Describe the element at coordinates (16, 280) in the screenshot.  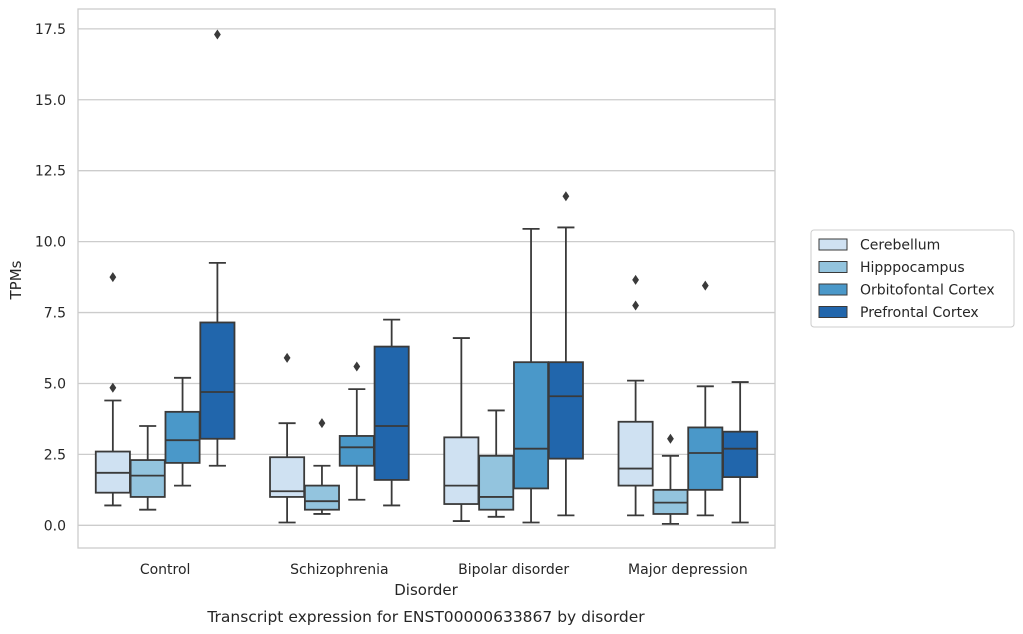
I see `y-axis-label: TPMs` at that location.